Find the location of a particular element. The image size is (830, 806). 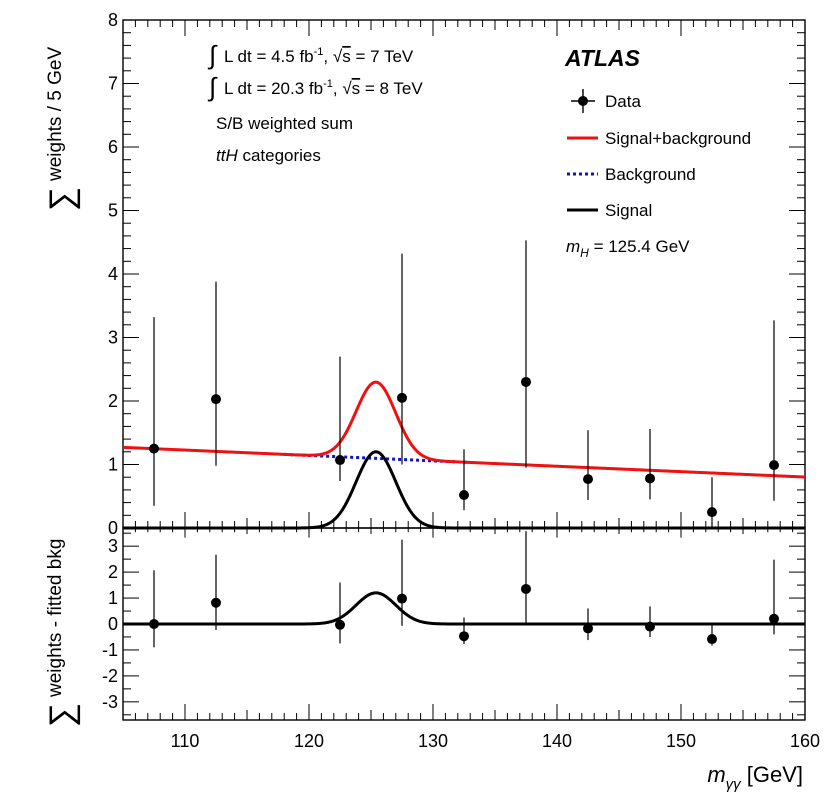

main-y-sigma: ∑ is located at coordinates (62, 199).